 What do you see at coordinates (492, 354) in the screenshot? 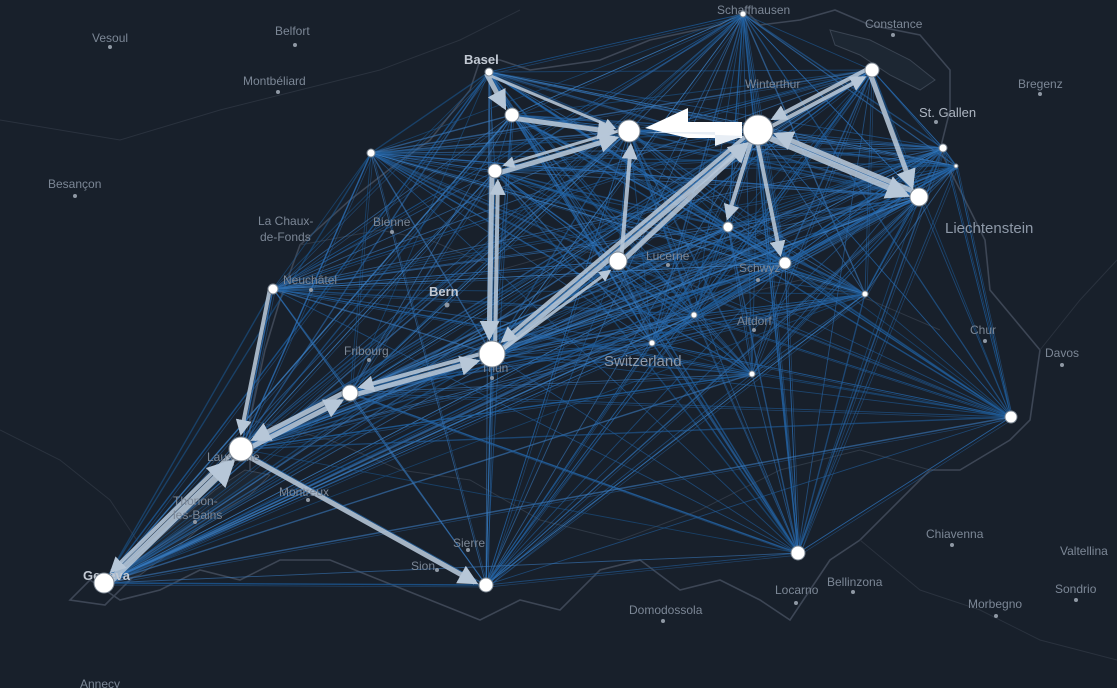
I see `node-bern` at bounding box center [492, 354].